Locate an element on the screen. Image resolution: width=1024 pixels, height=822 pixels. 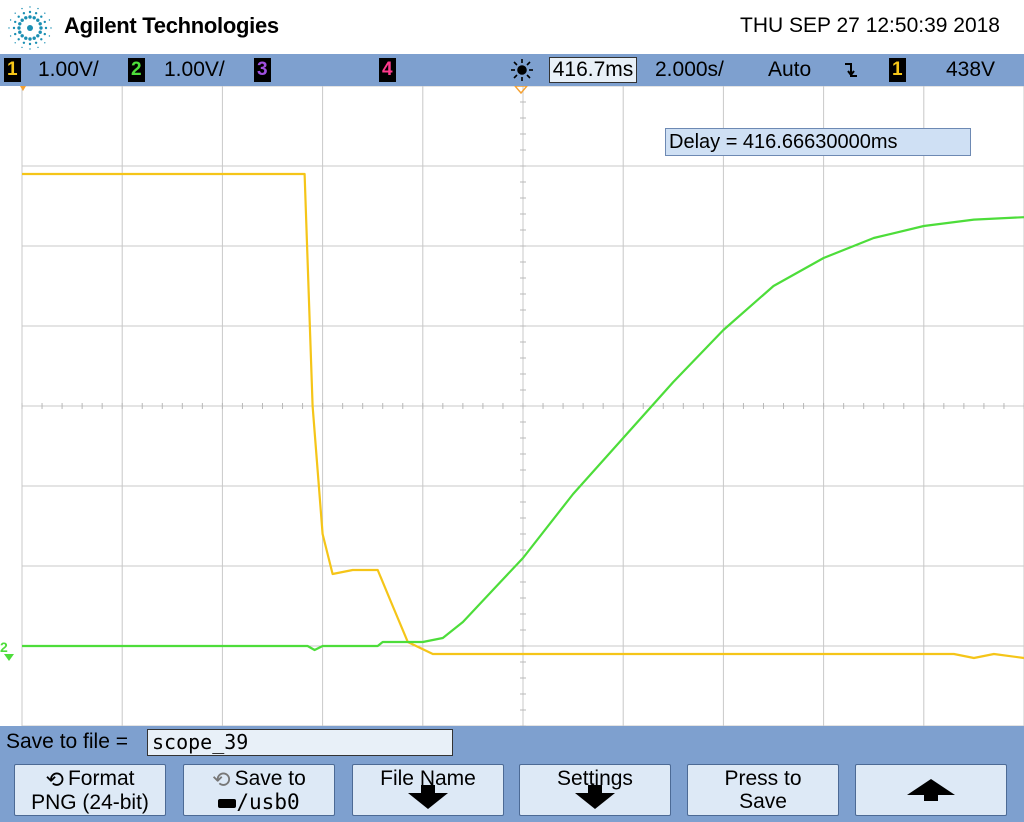
delay-readout: Delay = 416.66630000ms is located at coordinates (818, 142).